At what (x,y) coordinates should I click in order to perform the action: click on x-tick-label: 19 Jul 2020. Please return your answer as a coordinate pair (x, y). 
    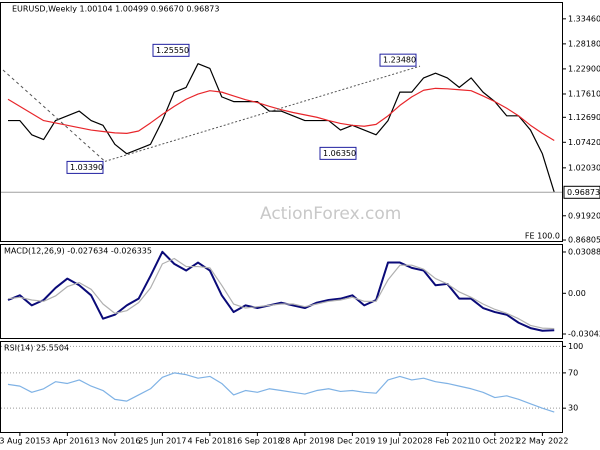
    Looking at the image, I should click on (399, 441).